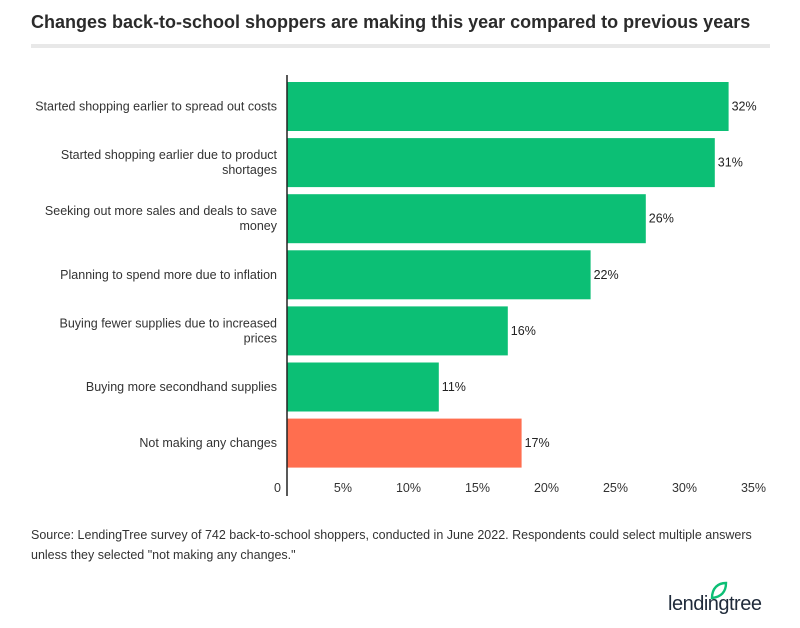 Image resolution: width=800 pixels, height=628 pixels. Describe the element at coordinates (169, 323) in the screenshot. I see `category-label: Buying fewer supplies due to increased` at that location.